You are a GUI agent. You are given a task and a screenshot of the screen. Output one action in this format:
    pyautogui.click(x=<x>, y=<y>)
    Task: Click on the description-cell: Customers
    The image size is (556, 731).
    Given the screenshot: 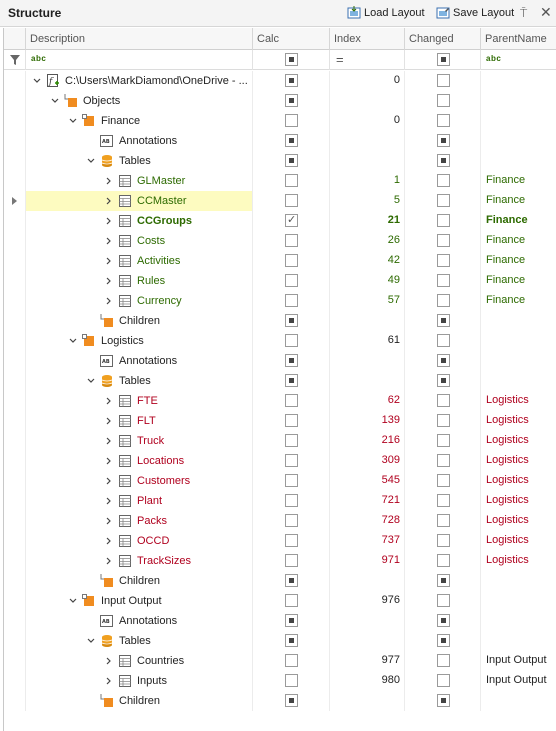 What is the action you would take?
    pyautogui.click(x=139, y=481)
    